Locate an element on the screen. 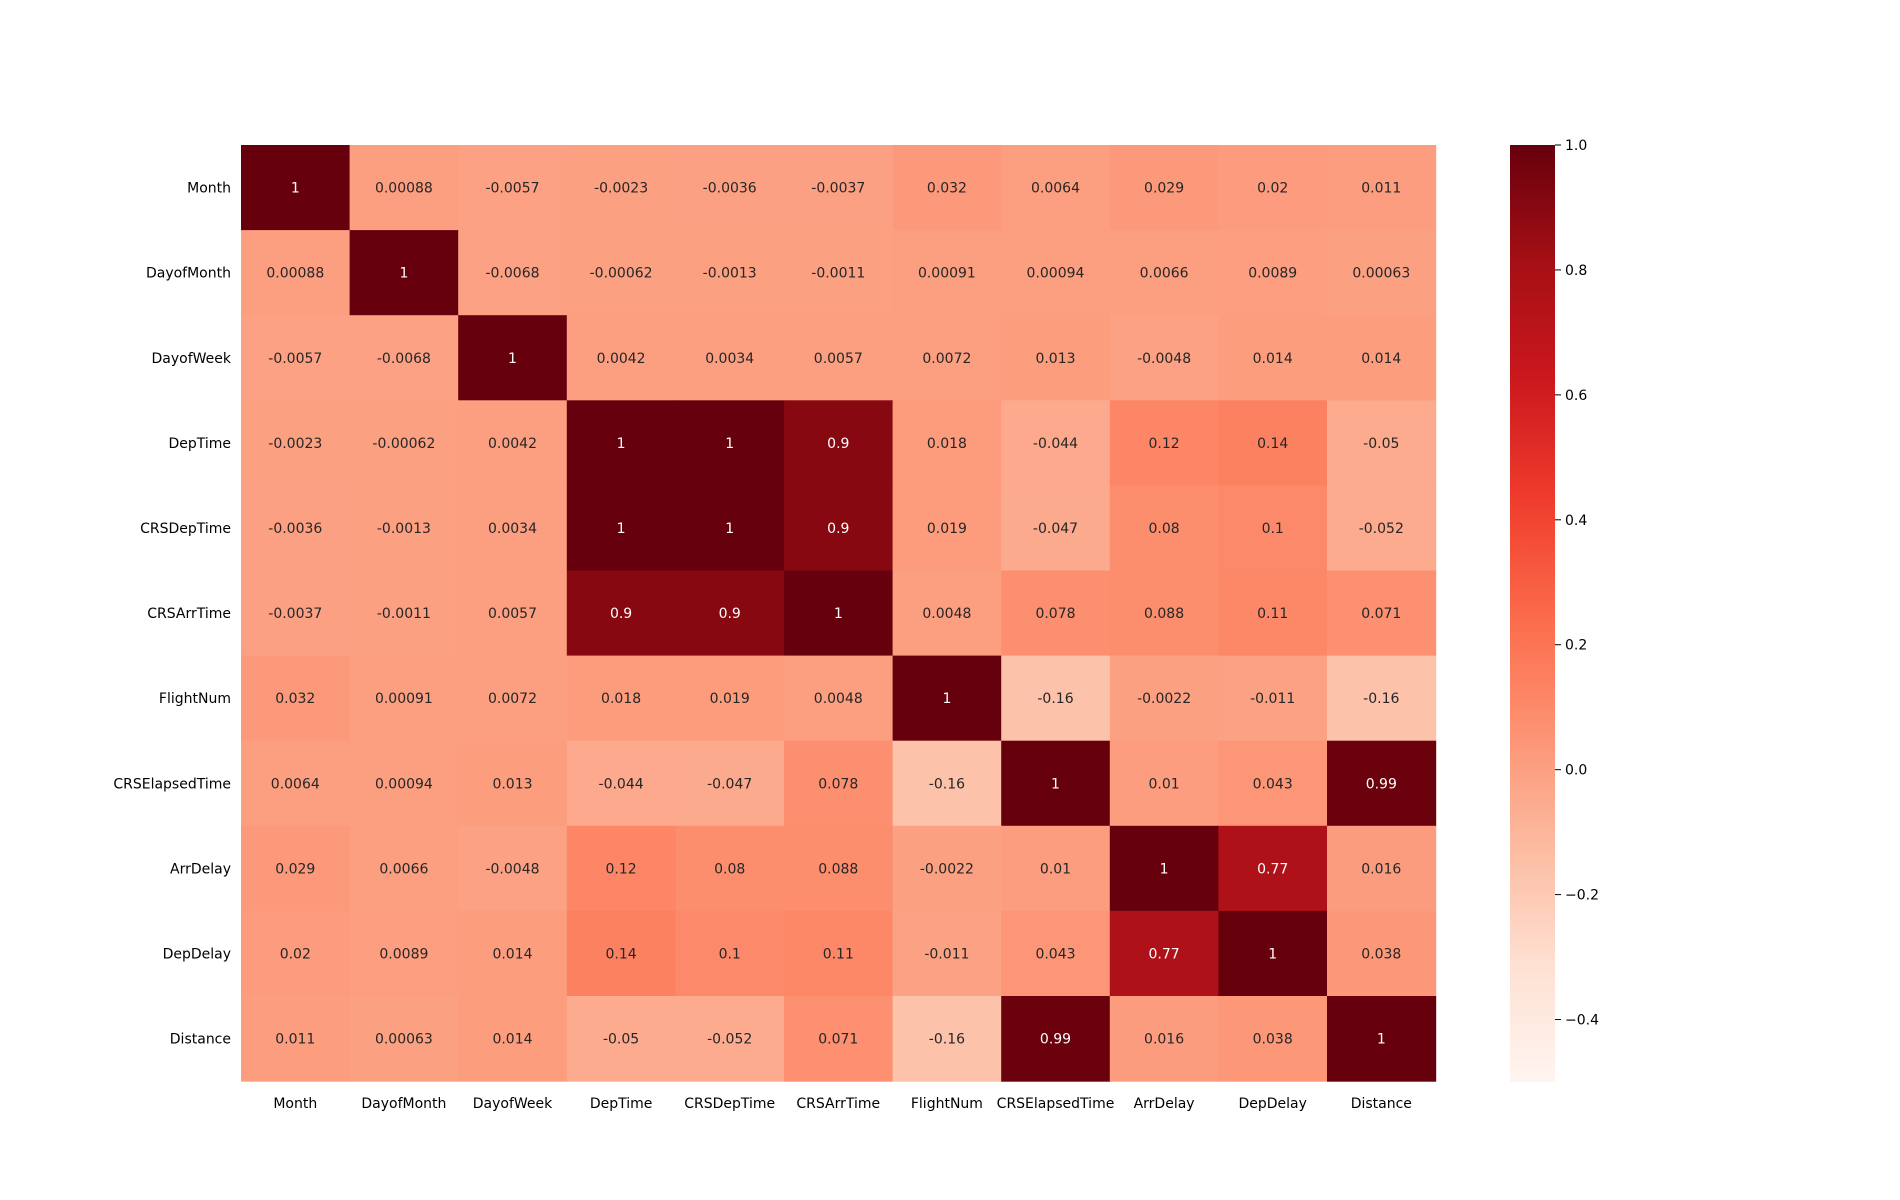 The image size is (1900, 1200). heatmap-cell-CRSDepTime-DayofMonth is located at coordinates (404, 528).